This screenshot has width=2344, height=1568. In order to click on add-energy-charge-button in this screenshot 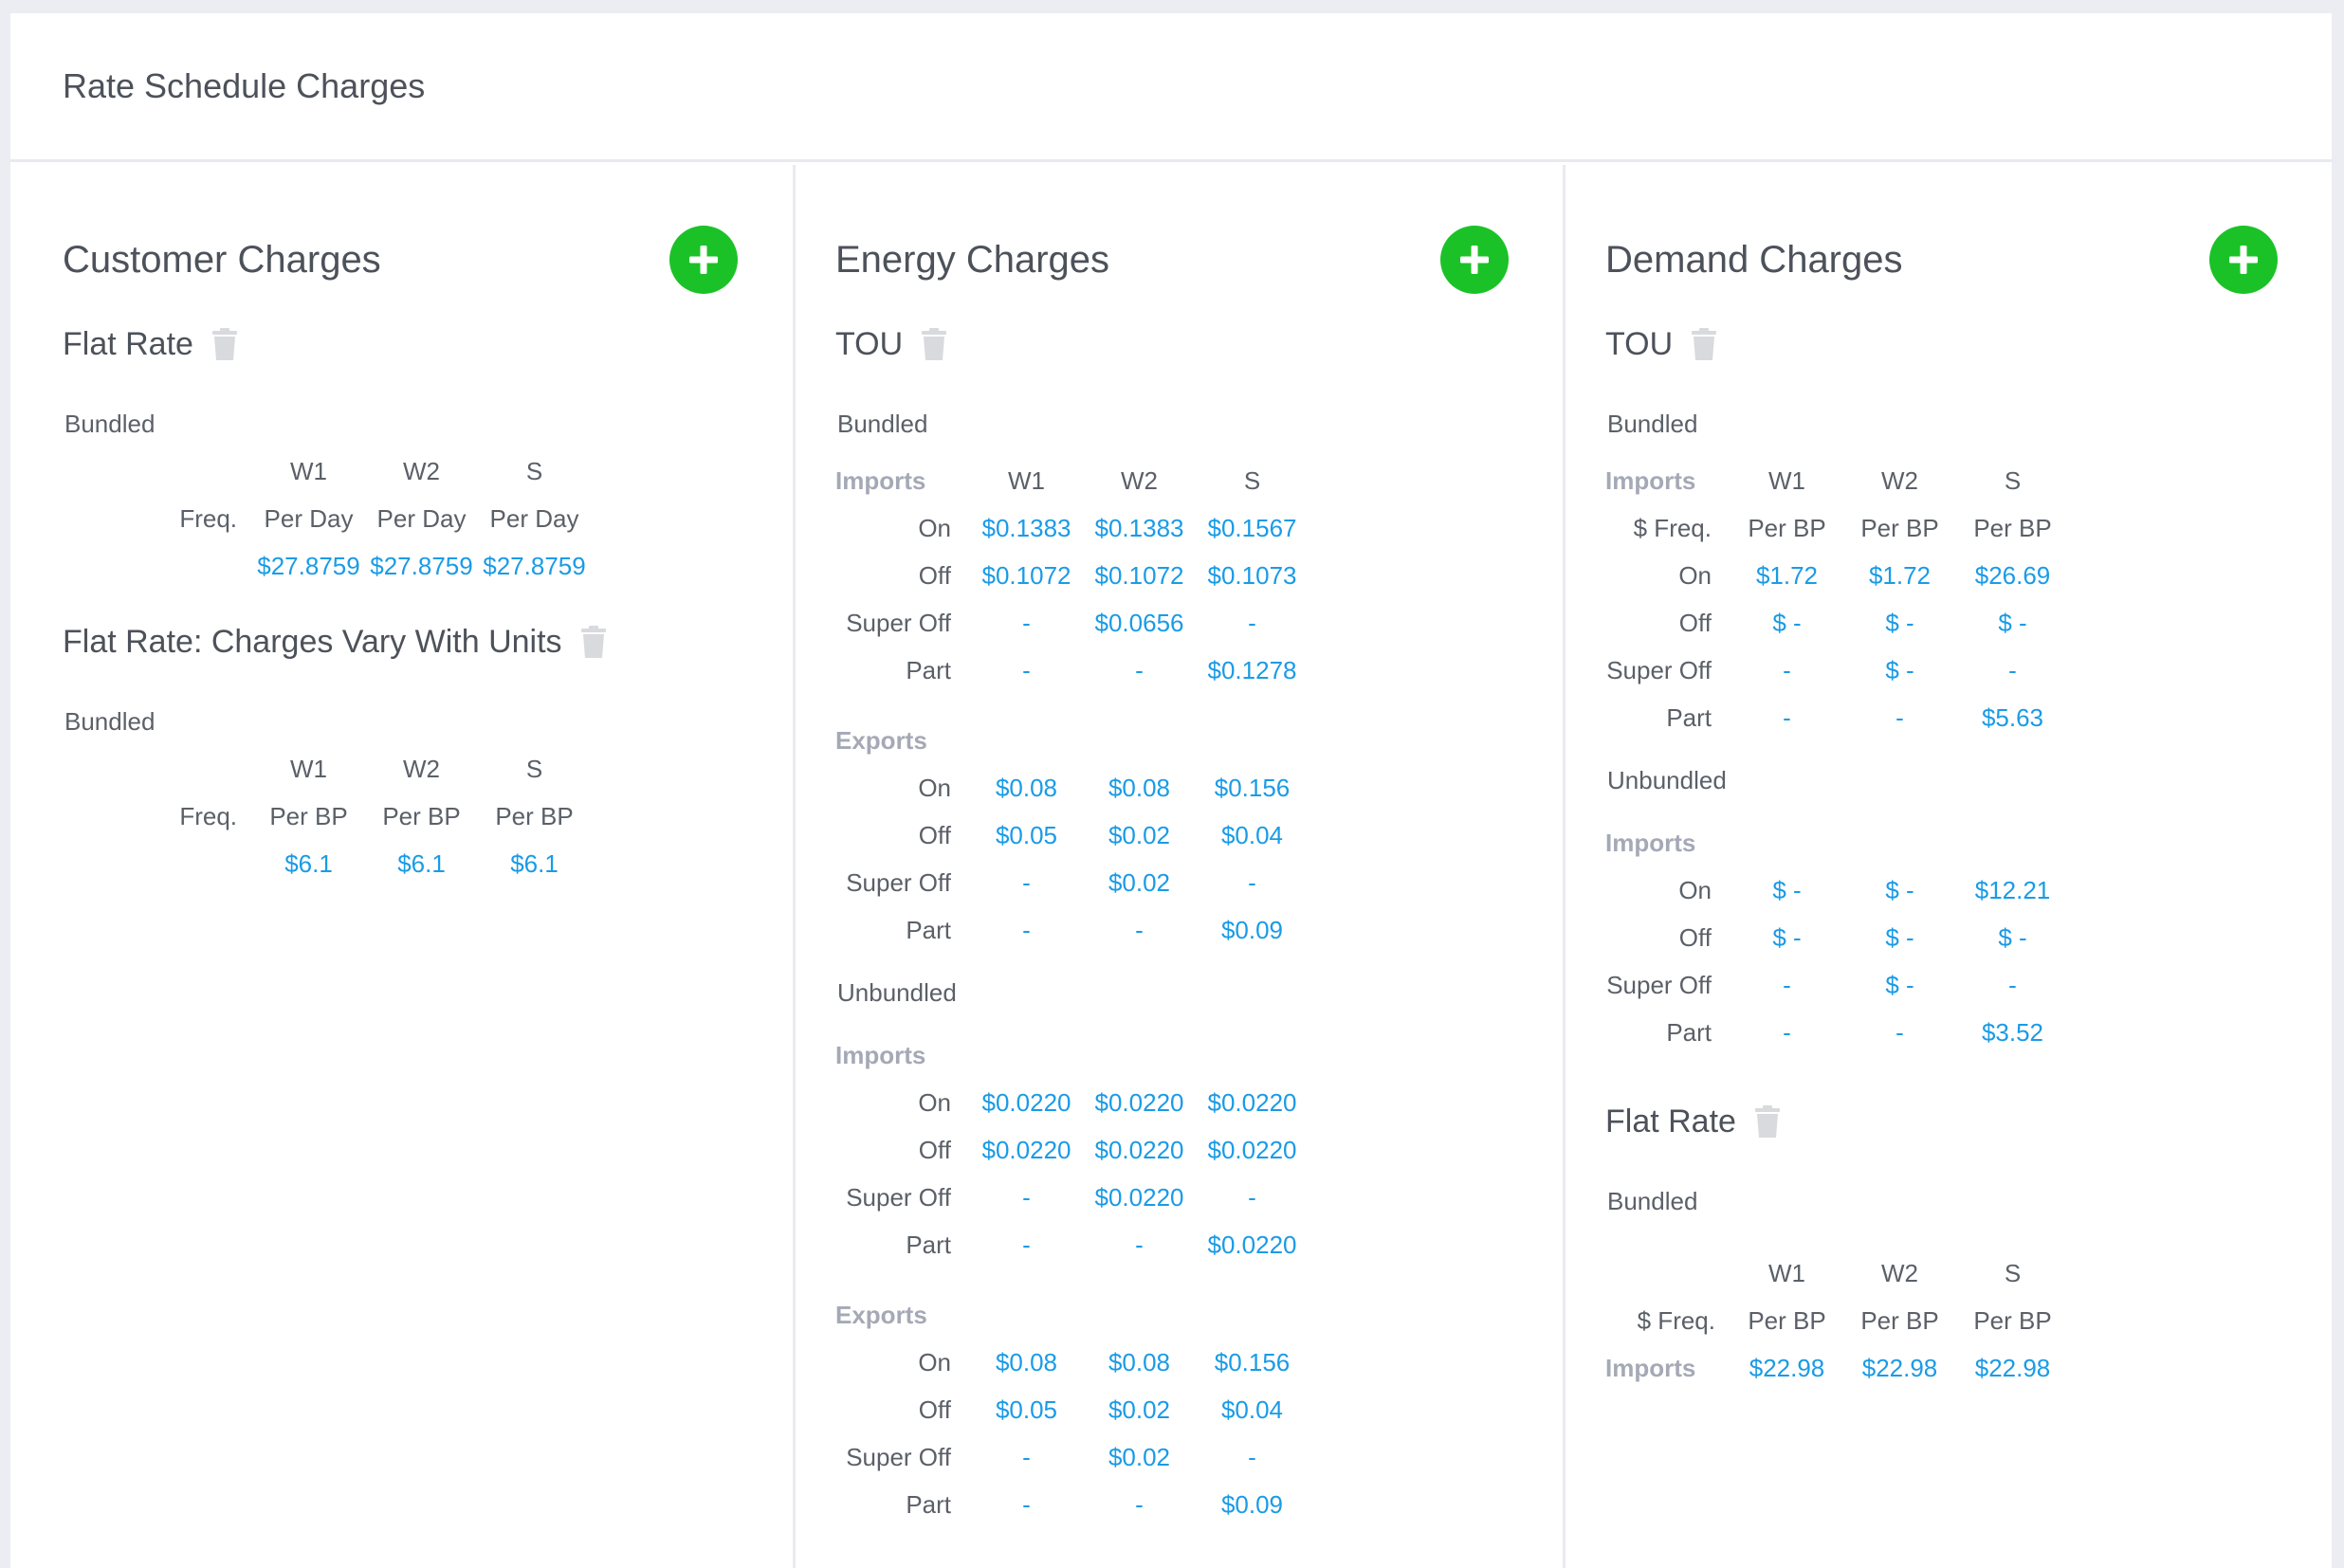, I will do `click(1474, 260)`.